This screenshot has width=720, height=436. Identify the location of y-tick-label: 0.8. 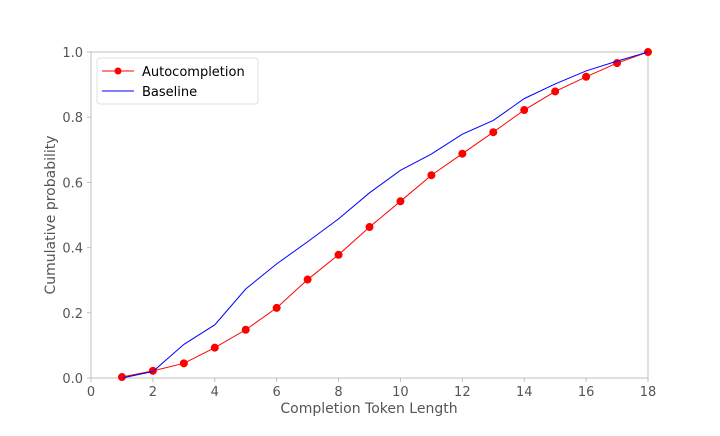
(72, 118).